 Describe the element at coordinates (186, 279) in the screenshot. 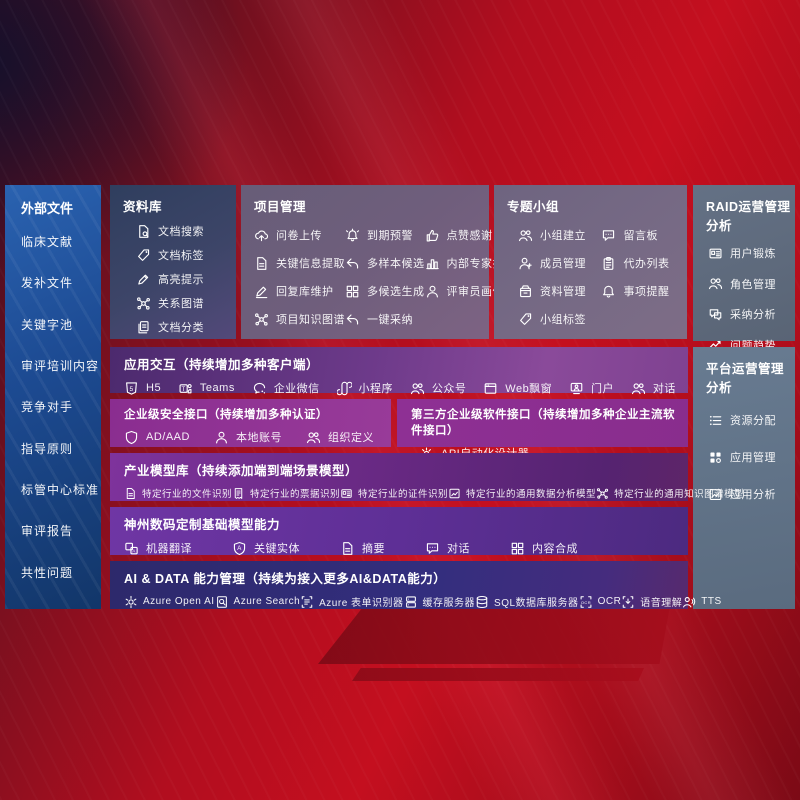

I see `highlighter-item: 高亮提示` at that location.